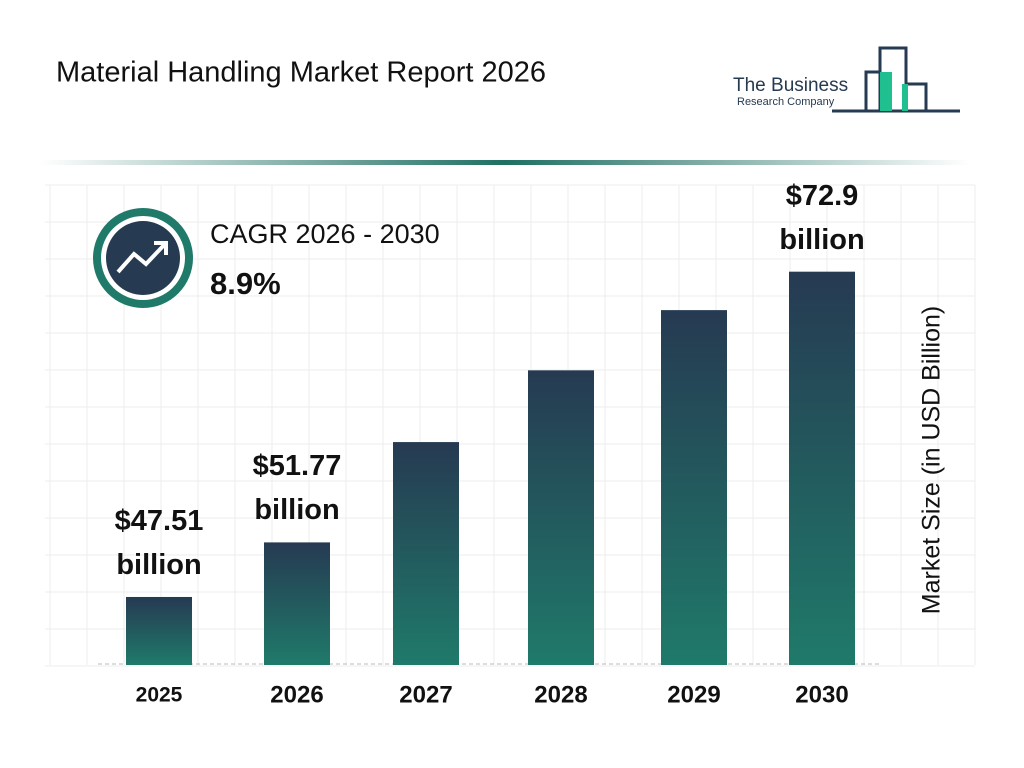 The width and height of the screenshot is (1024, 768). I want to click on logo-text: The Business, so click(790, 85).